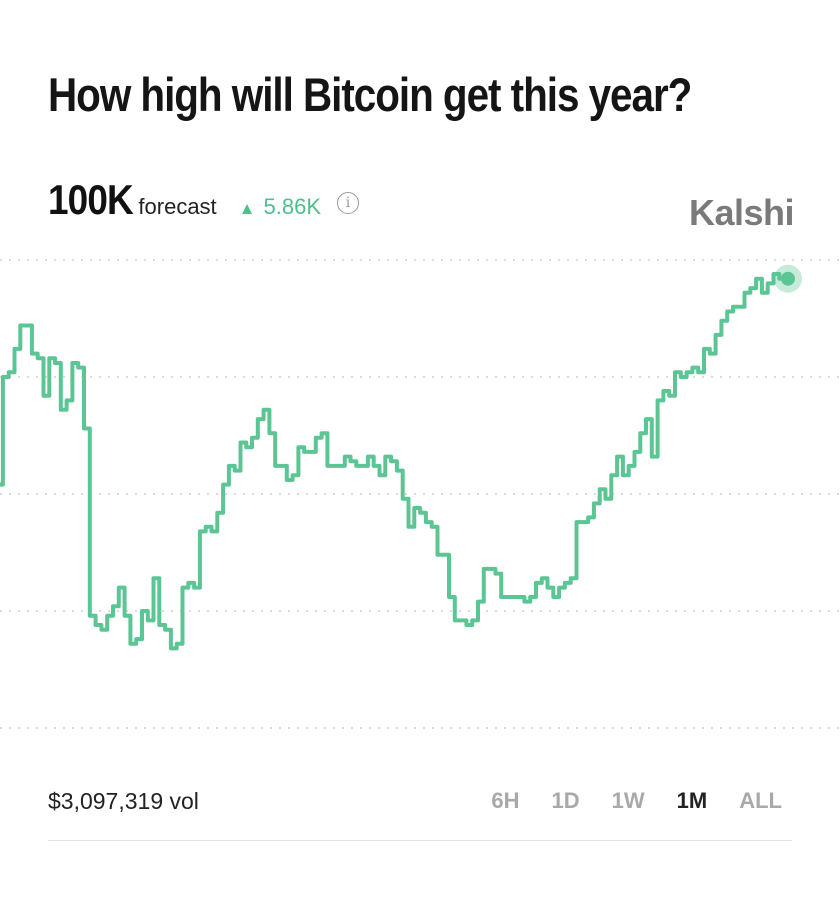 This screenshot has width=840, height=900. I want to click on range-tab-1d: 1D, so click(565, 800).